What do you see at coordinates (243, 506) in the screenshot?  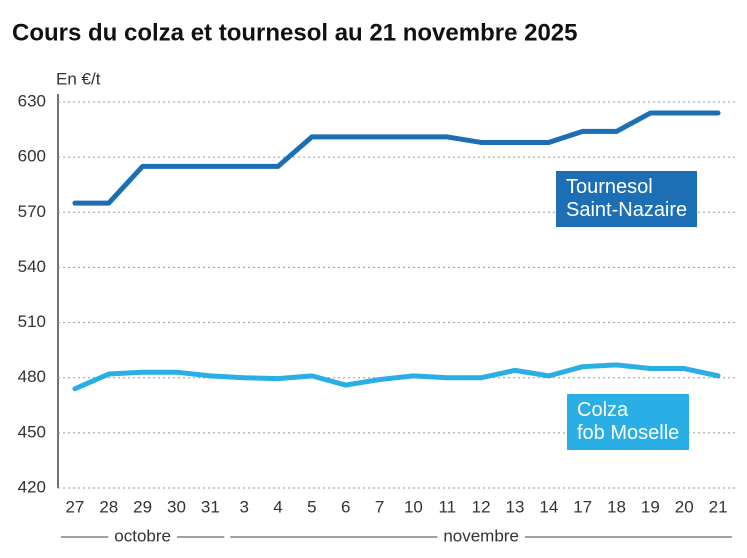 I see `x-tick-label: 3` at bounding box center [243, 506].